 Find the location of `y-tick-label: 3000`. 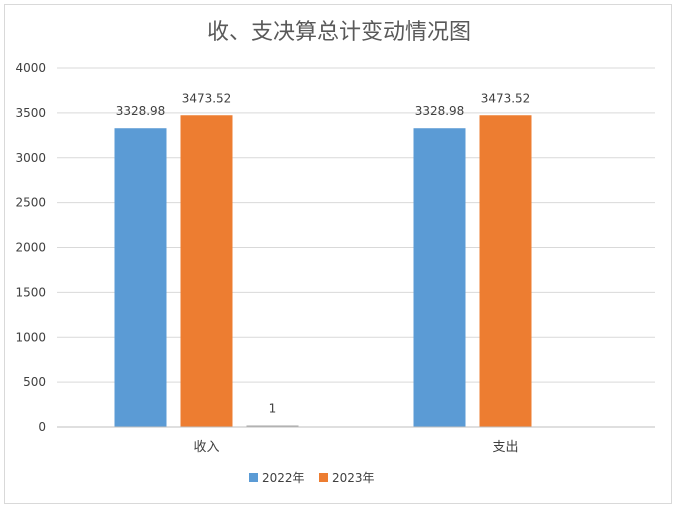

y-tick-label: 3000 is located at coordinates (30, 158).